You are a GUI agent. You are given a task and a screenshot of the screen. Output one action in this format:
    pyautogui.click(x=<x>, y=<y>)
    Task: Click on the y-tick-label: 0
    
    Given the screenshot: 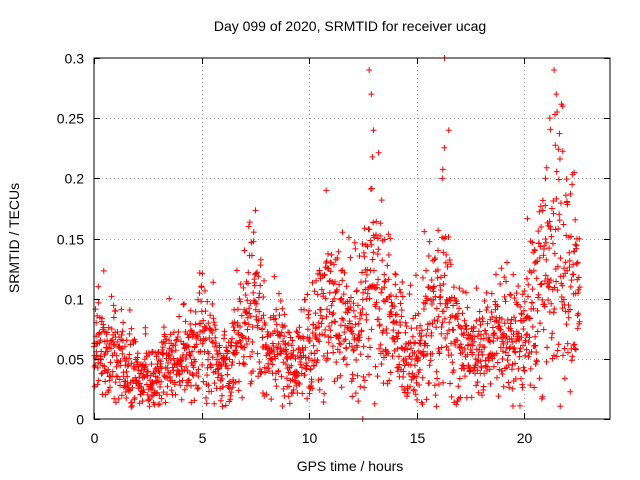 What is the action you would take?
    pyautogui.click(x=80, y=420)
    